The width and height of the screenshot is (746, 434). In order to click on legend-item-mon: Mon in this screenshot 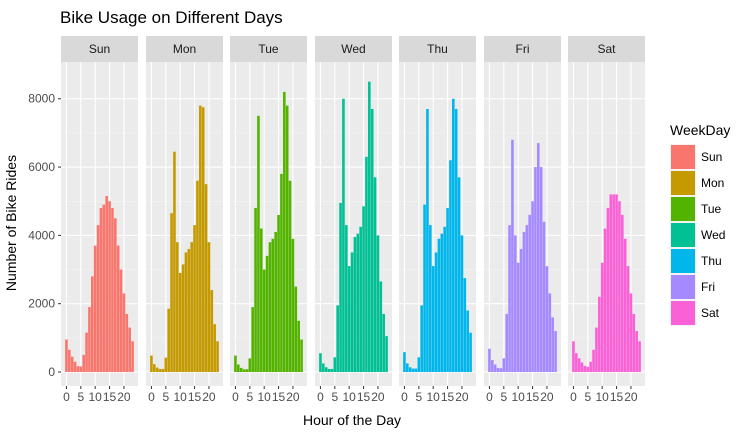, I will do `click(697, 183)`.